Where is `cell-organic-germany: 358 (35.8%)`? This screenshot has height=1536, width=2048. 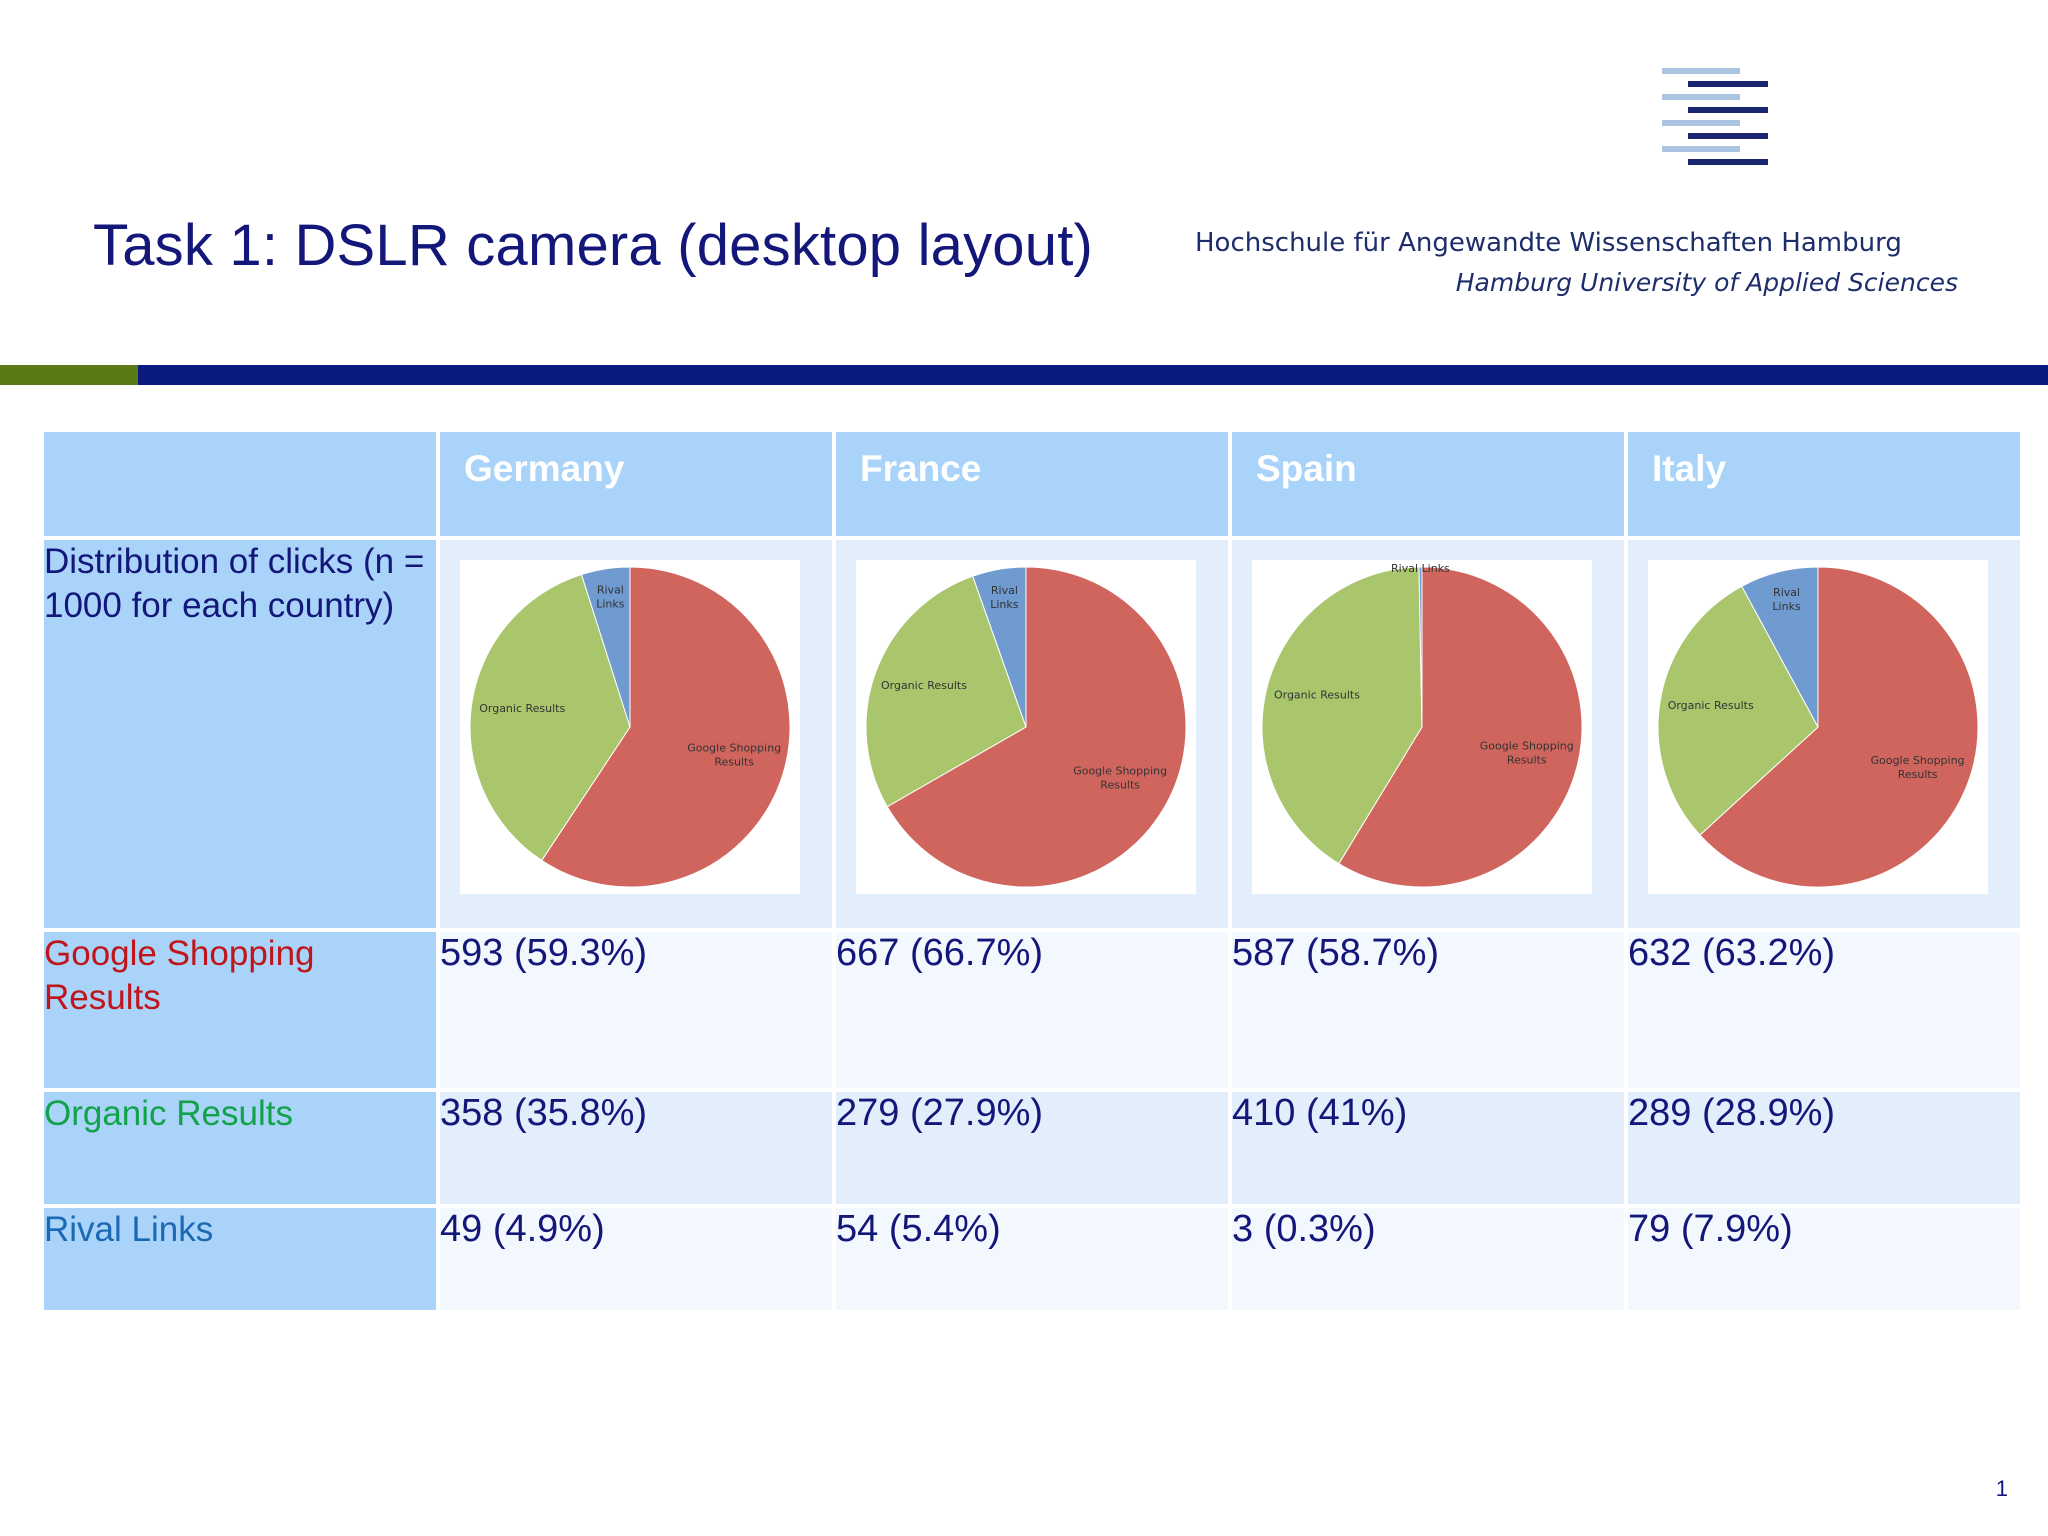 cell-organic-germany: 358 (35.8%) is located at coordinates (636, 1148).